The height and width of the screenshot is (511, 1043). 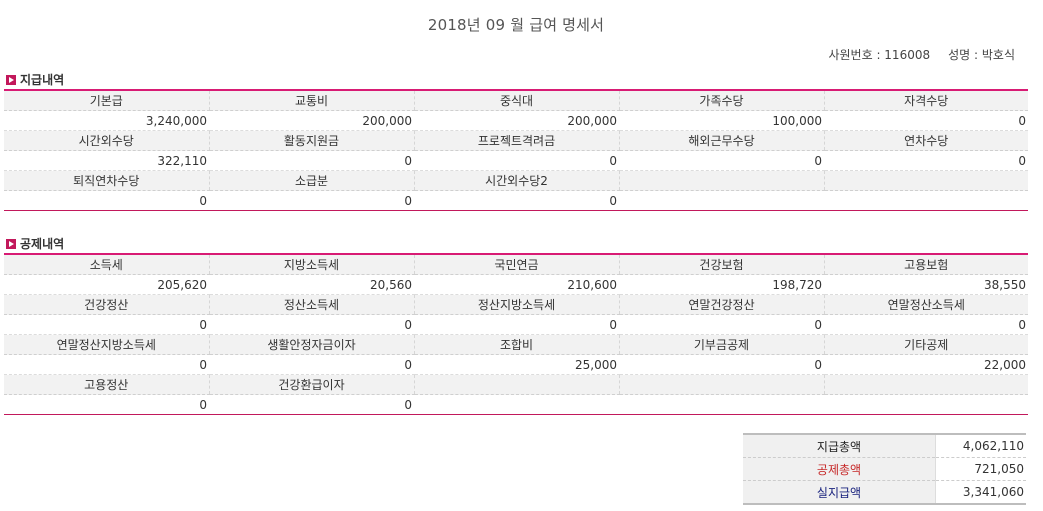 What do you see at coordinates (981, 55) in the screenshot?
I see `employee-name: 성명 : 박호식` at bounding box center [981, 55].